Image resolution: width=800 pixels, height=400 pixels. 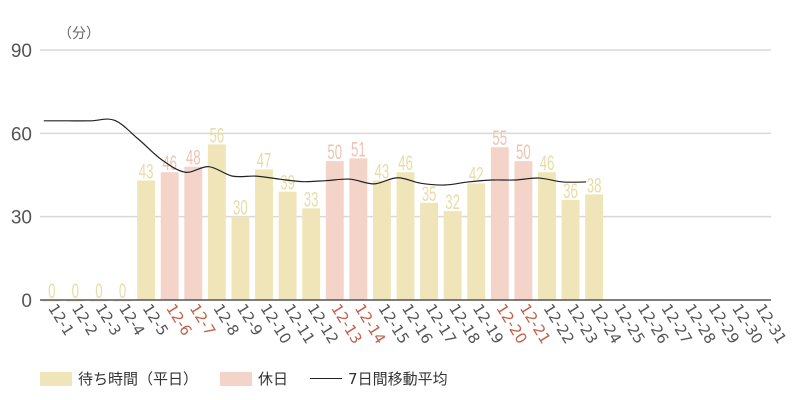 What do you see at coordinates (236, 378) in the screenshot?
I see `holiday-swatch-icon` at bounding box center [236, 378].